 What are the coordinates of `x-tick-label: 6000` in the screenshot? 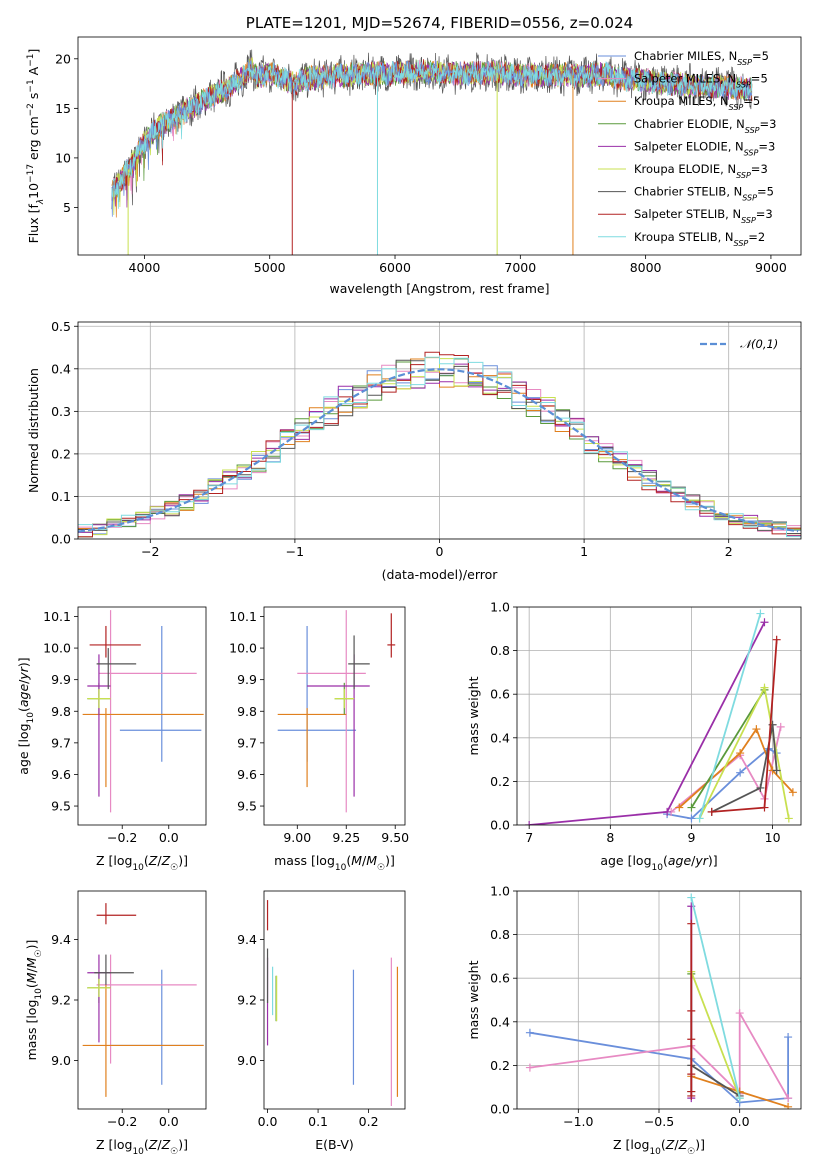 It's located at (395, 267).